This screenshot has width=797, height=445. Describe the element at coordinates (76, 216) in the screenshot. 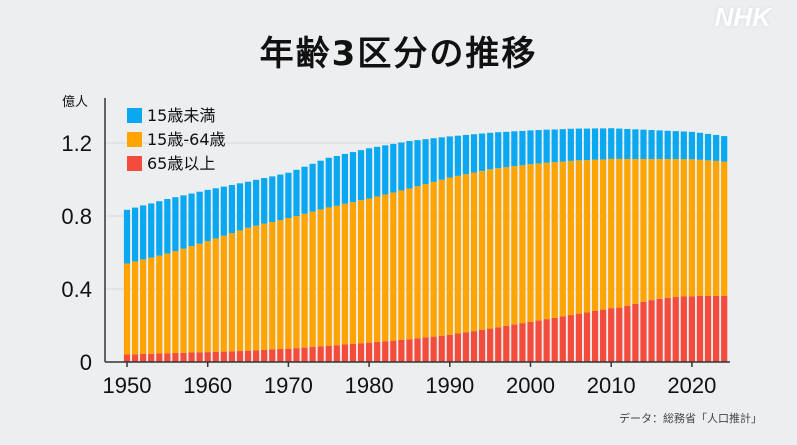

I see `y-tick-label: 0.8` at that location.